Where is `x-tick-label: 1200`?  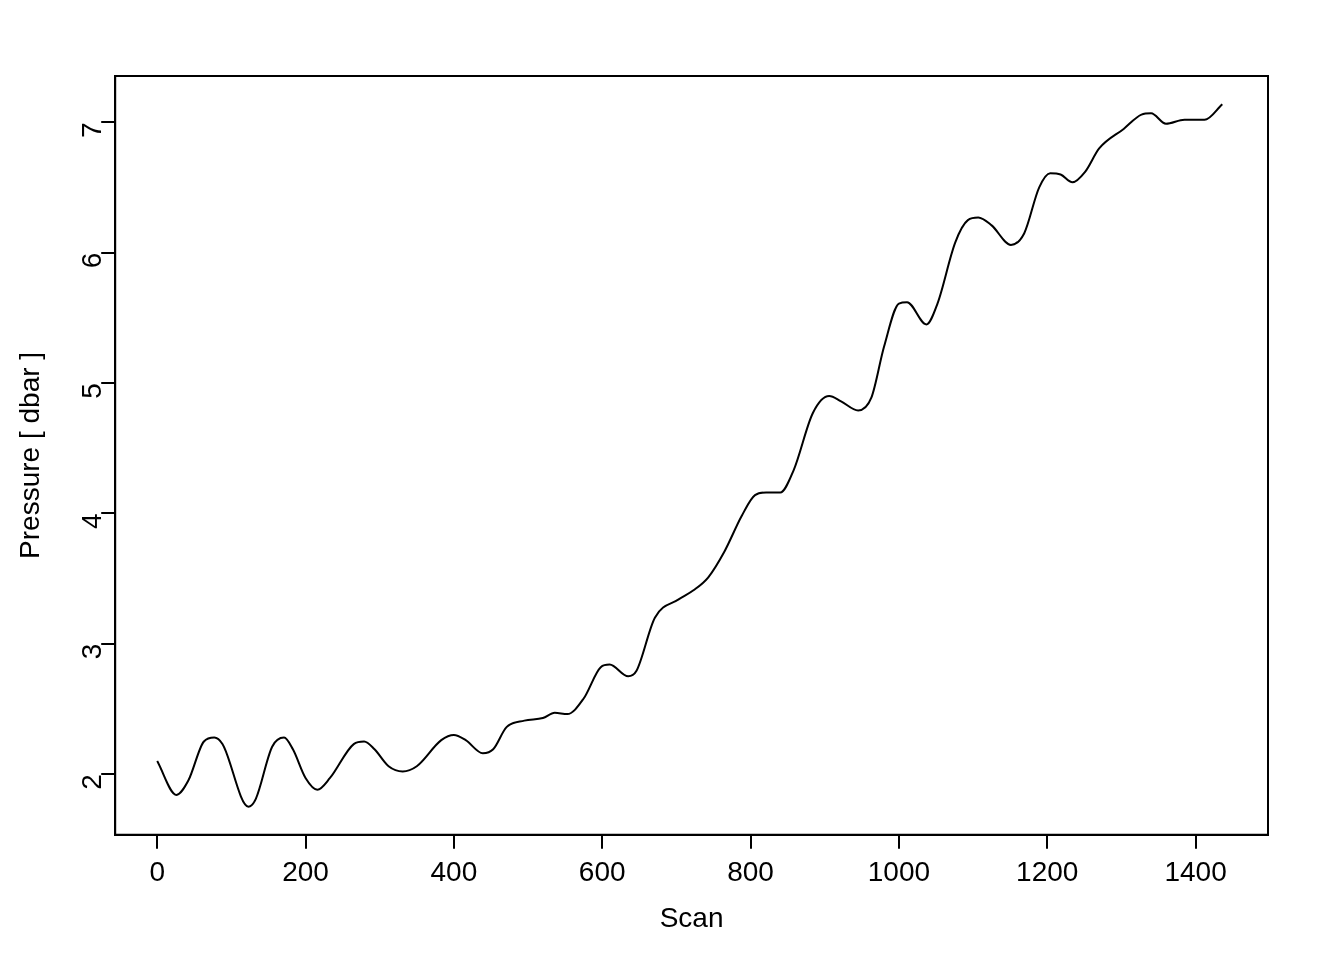
x-tick-label: 1200 is located at coordinates (1047, 872).